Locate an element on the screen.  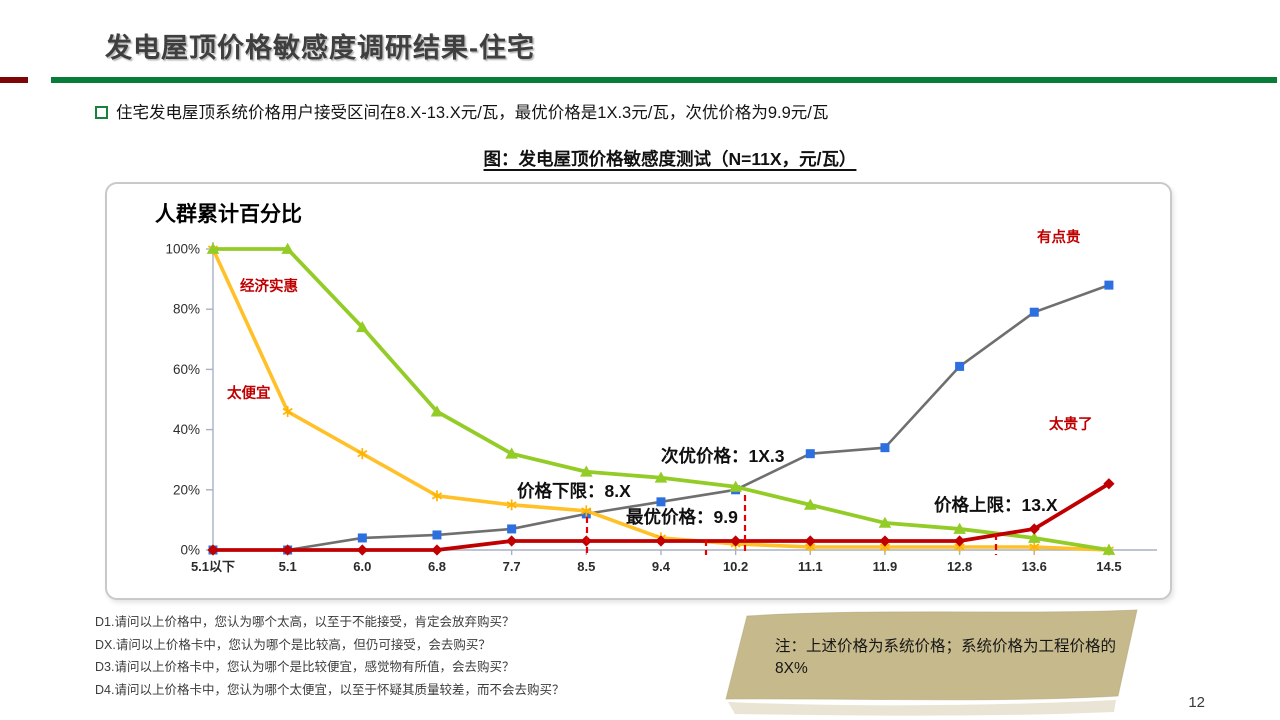
series-too-expensive is located at coordinates (661, 517).